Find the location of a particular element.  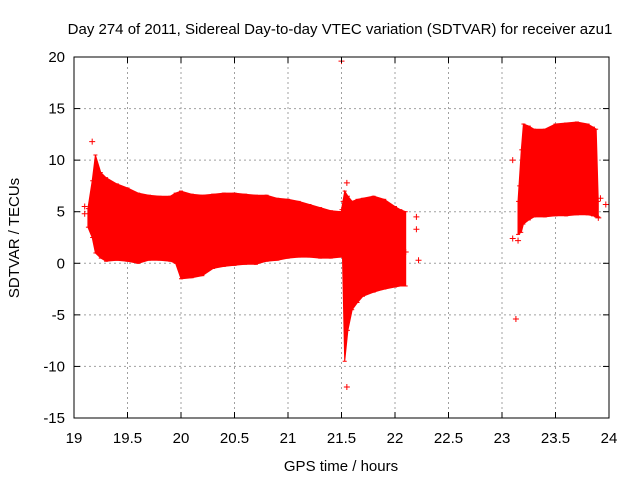

y-tick-label: -5 is located at coordinates (58, 315).